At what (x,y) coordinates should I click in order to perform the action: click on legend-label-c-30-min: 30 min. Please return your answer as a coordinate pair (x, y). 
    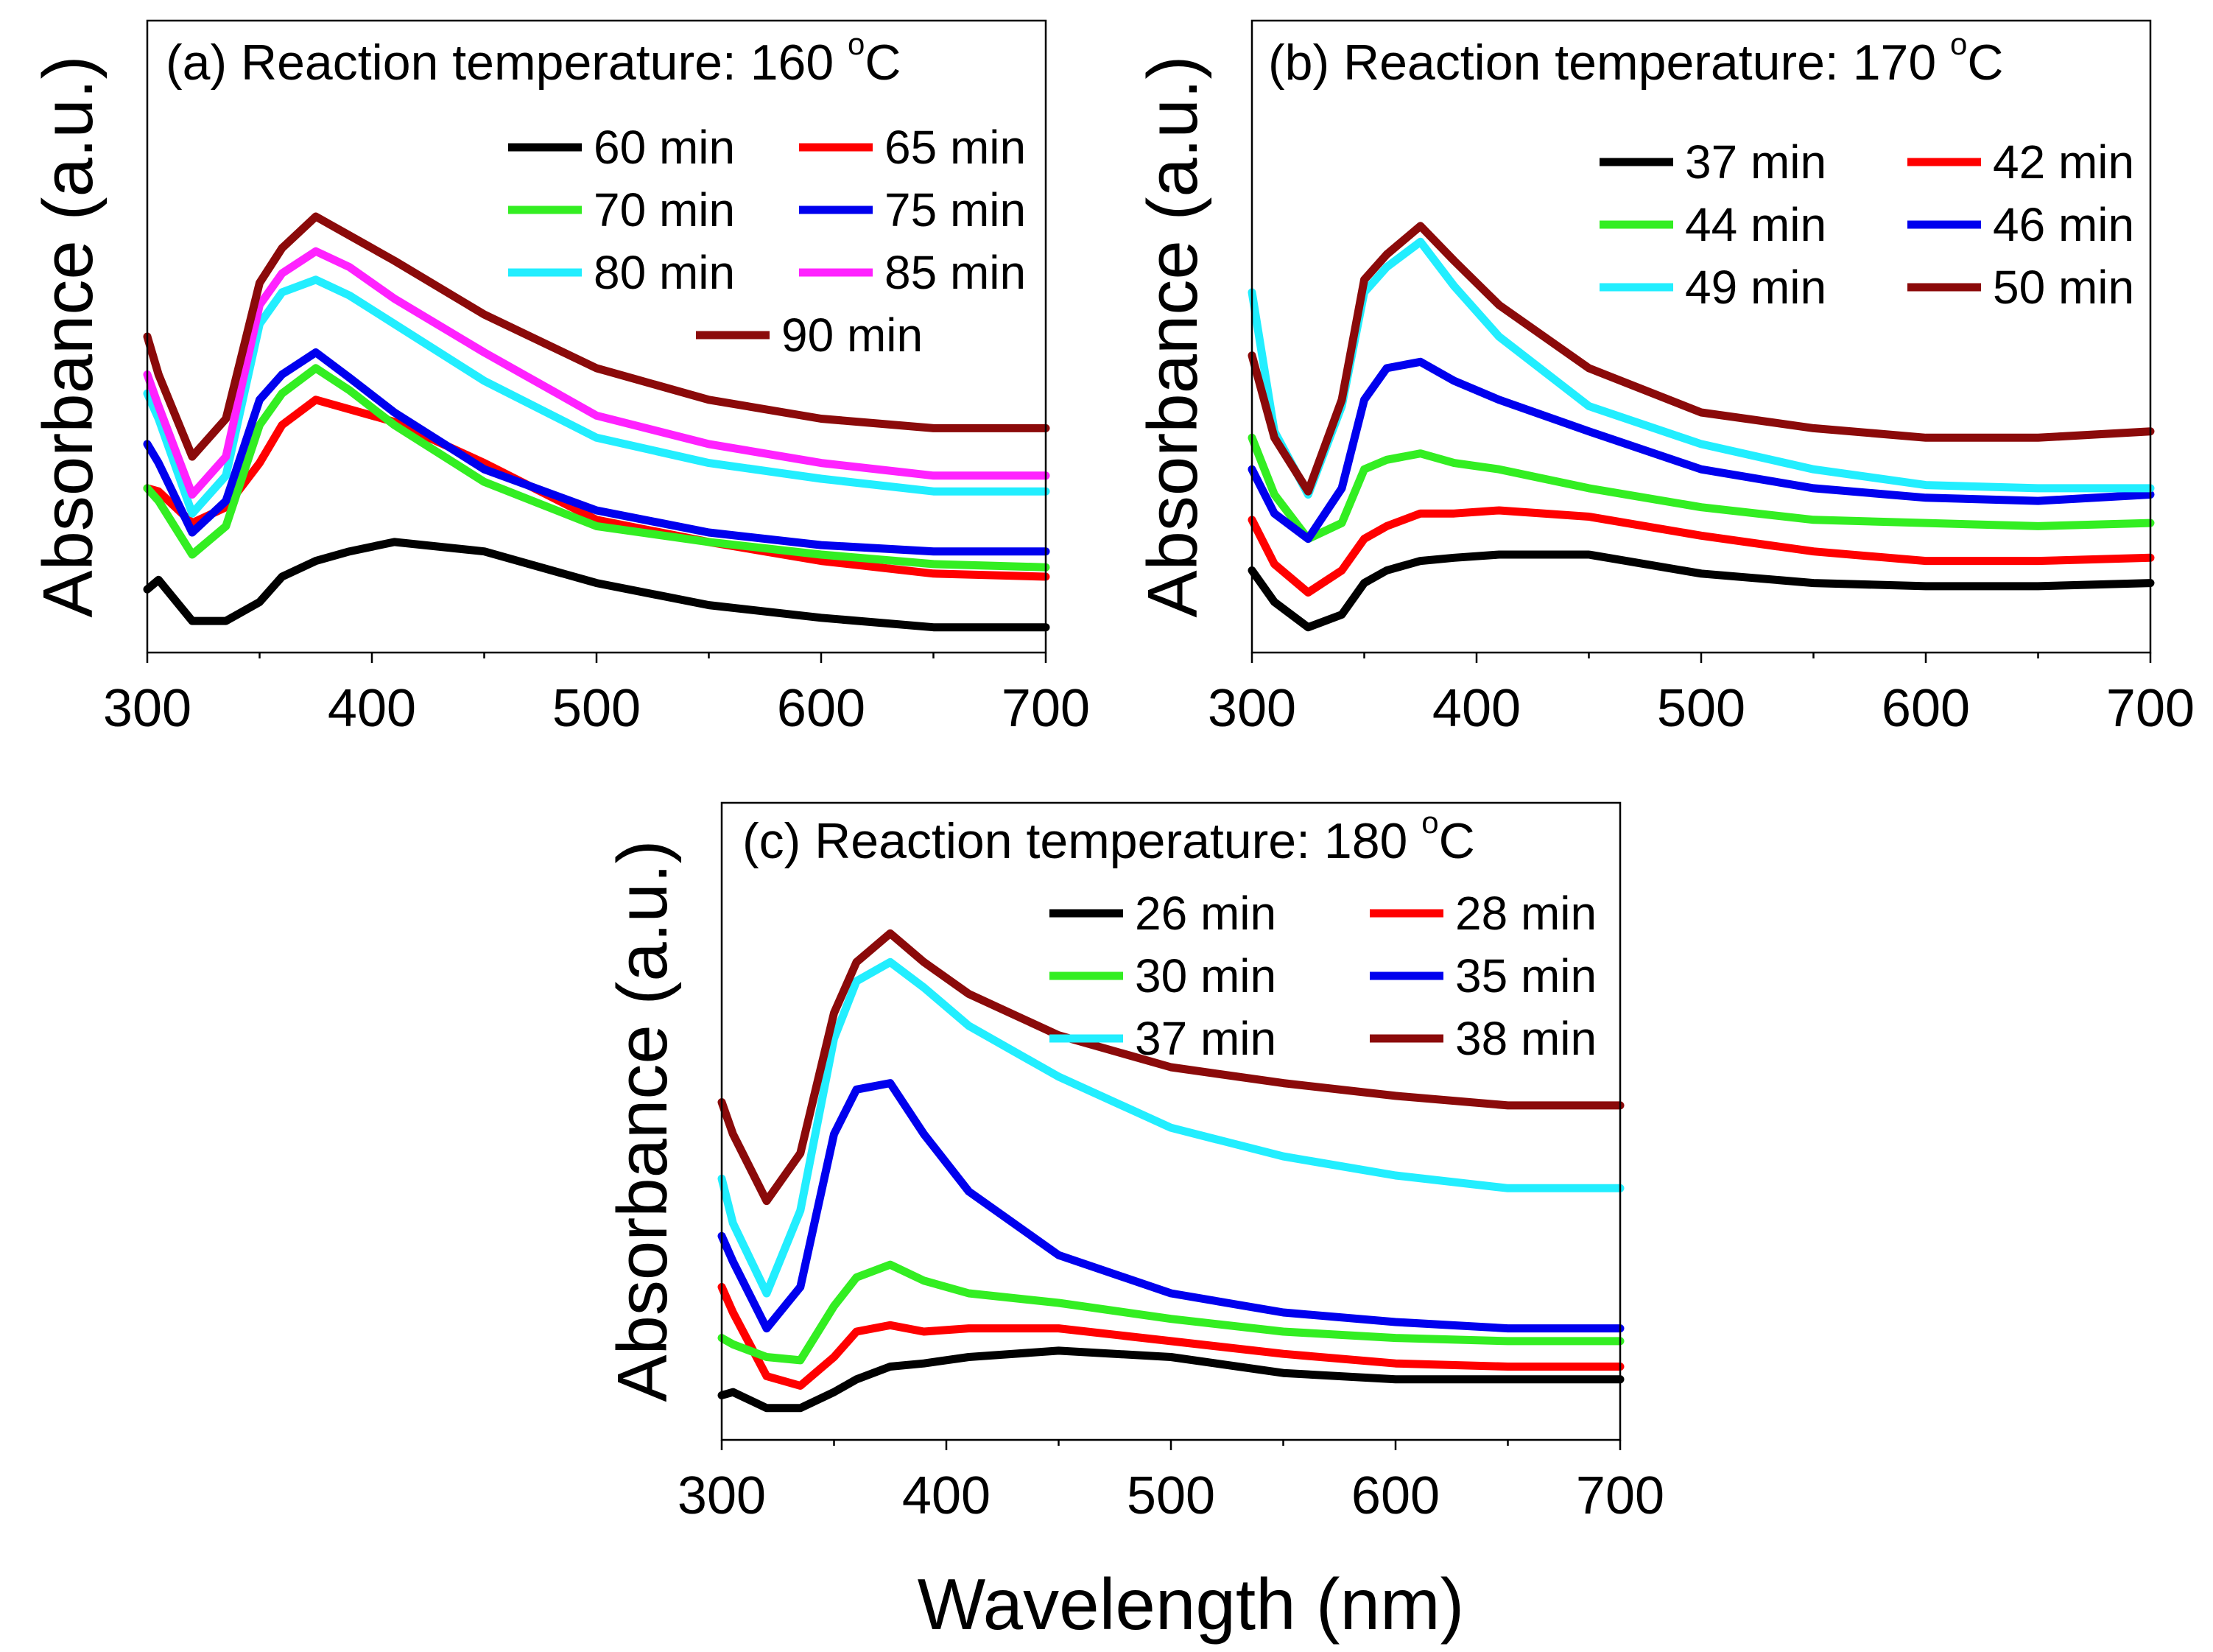
    Looking at the image, I should click on (1205, 975).